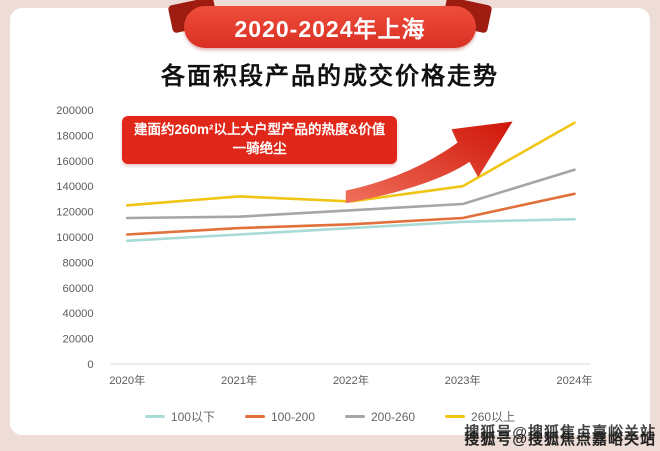 Image resolution: width=660 pixels, height=451 pixels. I want to click on annotation-line2: 一骑绝尘, so click(259, 148).